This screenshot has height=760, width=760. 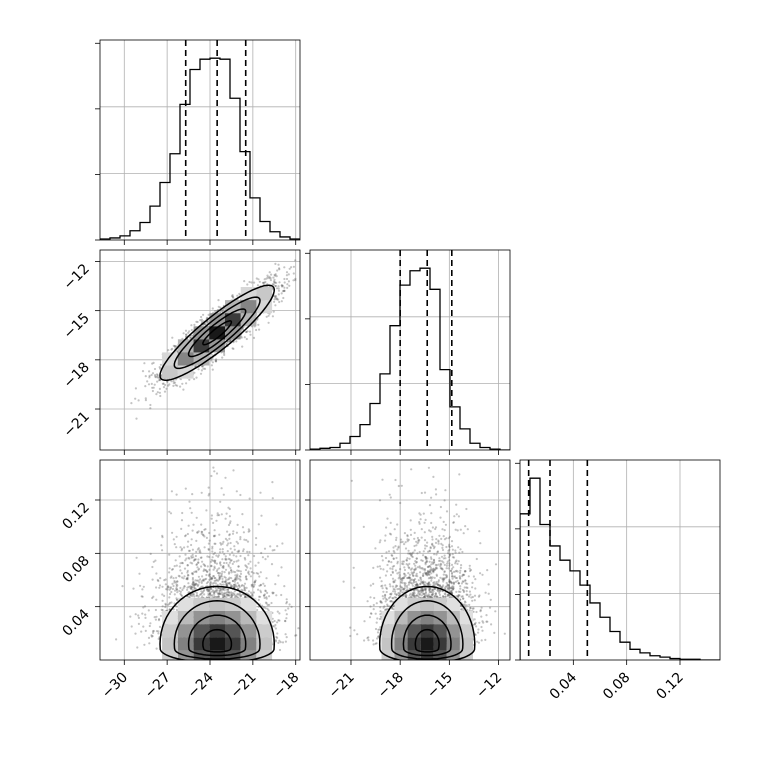 What do you see at coordinates (217, 333) in the screenshot?
I see `density-cells` at bounding box center [217, 333].